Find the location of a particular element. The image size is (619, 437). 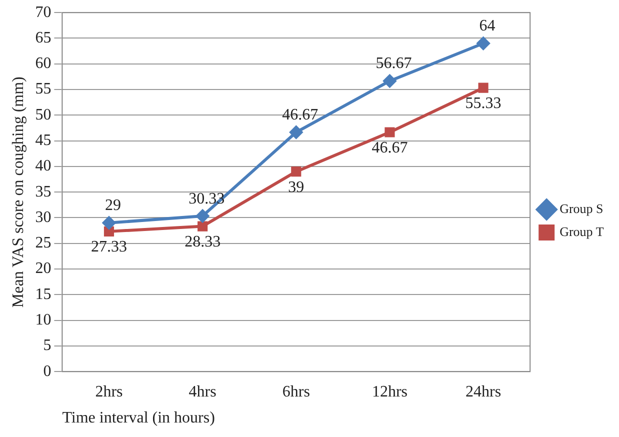

legend-label: Group S is located at coordinates (582, 208).